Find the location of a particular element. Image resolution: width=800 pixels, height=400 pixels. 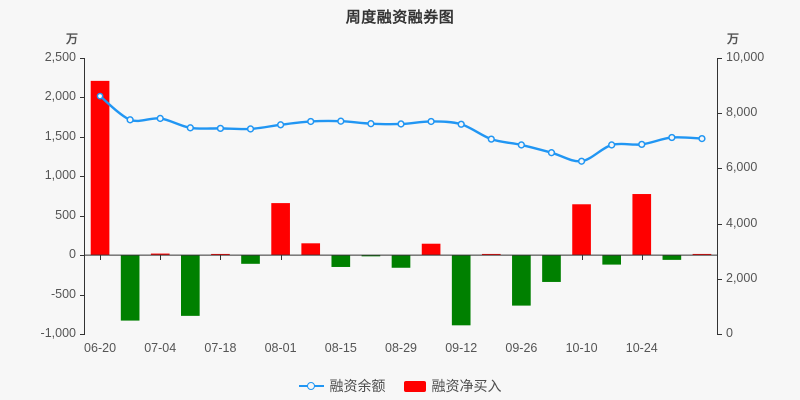

square-swatch-icon is located at coordinates (414, 386).